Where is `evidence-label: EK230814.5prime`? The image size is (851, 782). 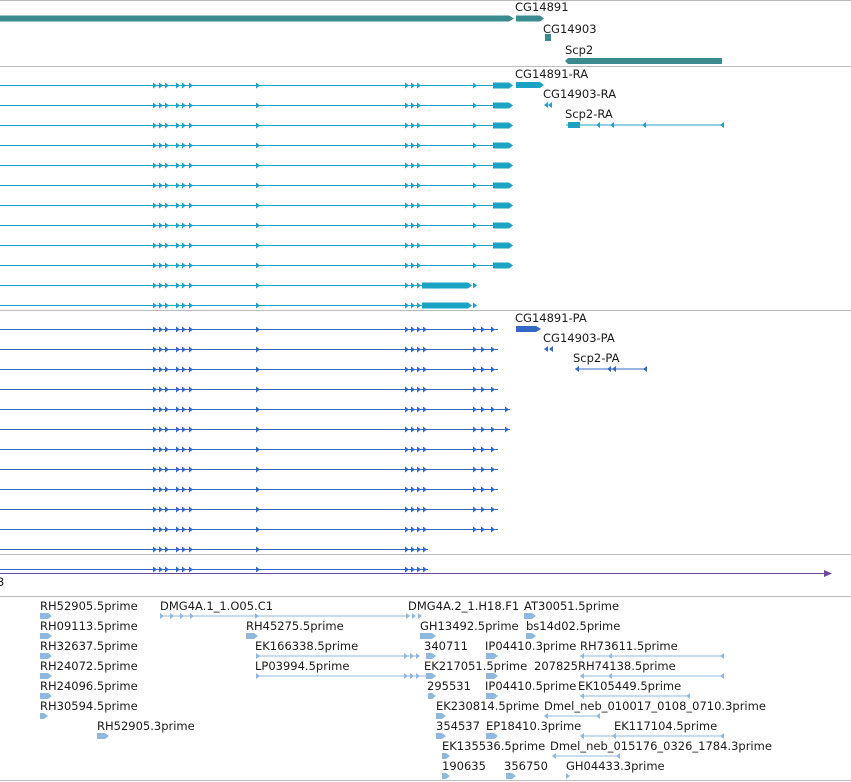
evidence-label: EK230814.5prime is located at coordinates (487, 706).